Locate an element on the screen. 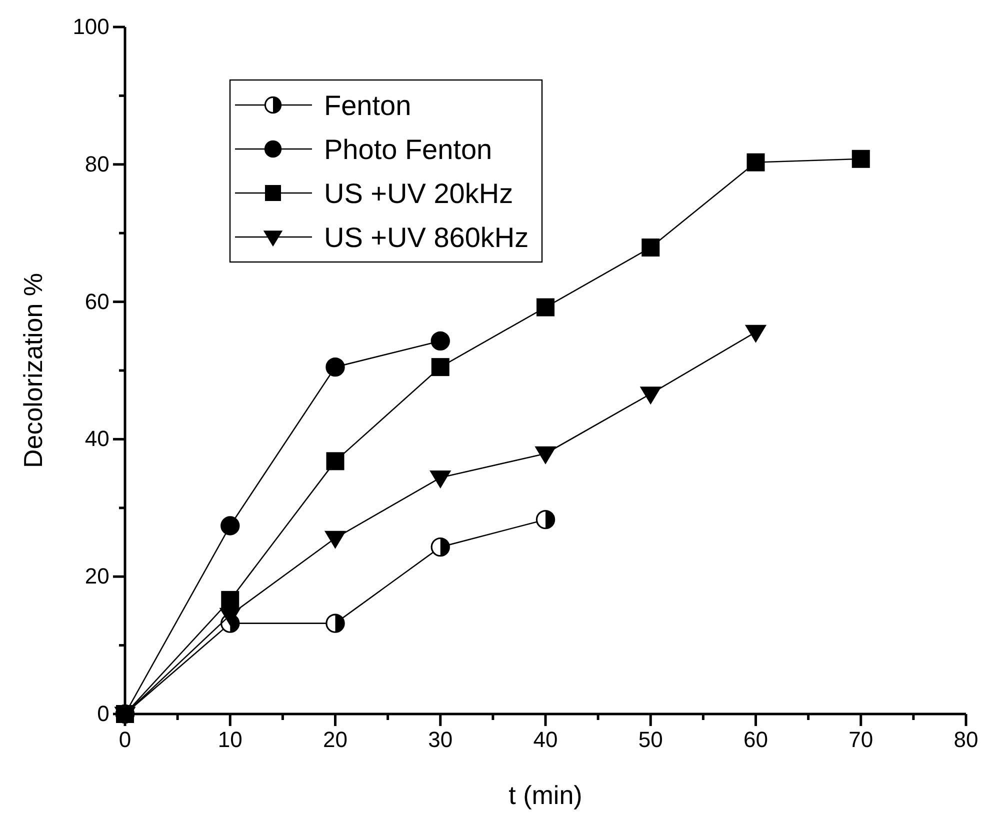 The height and width of the screenshot is (822, 994). x-tick-label: 10 is located at coordinates (230, 739).